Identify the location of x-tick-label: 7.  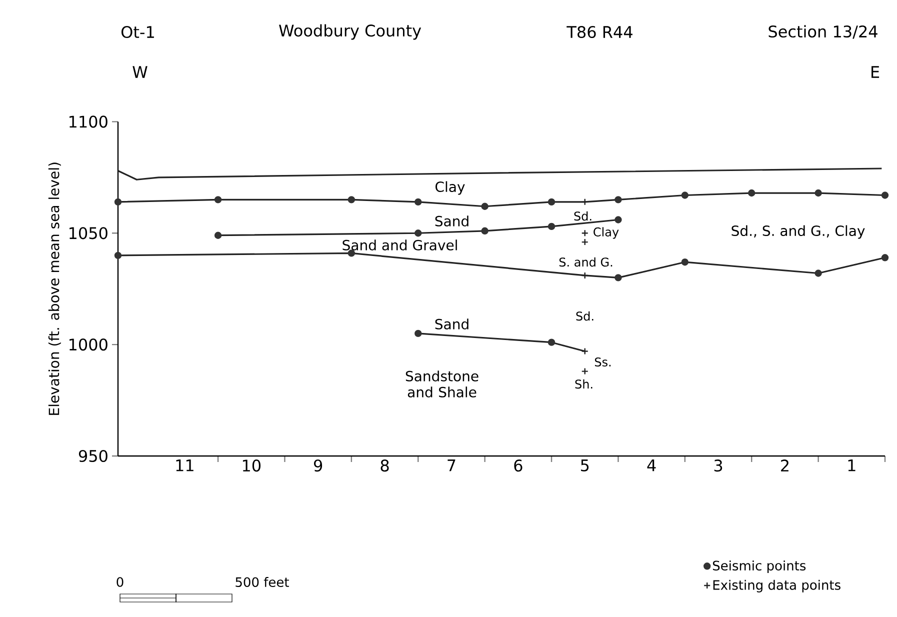
(452, 466).